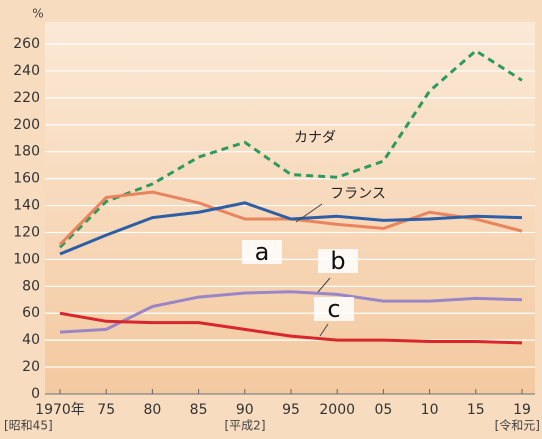 The width and height of the screenshot is (542, 439). I want to click on x-tick-label: 95, so click(291, 410).